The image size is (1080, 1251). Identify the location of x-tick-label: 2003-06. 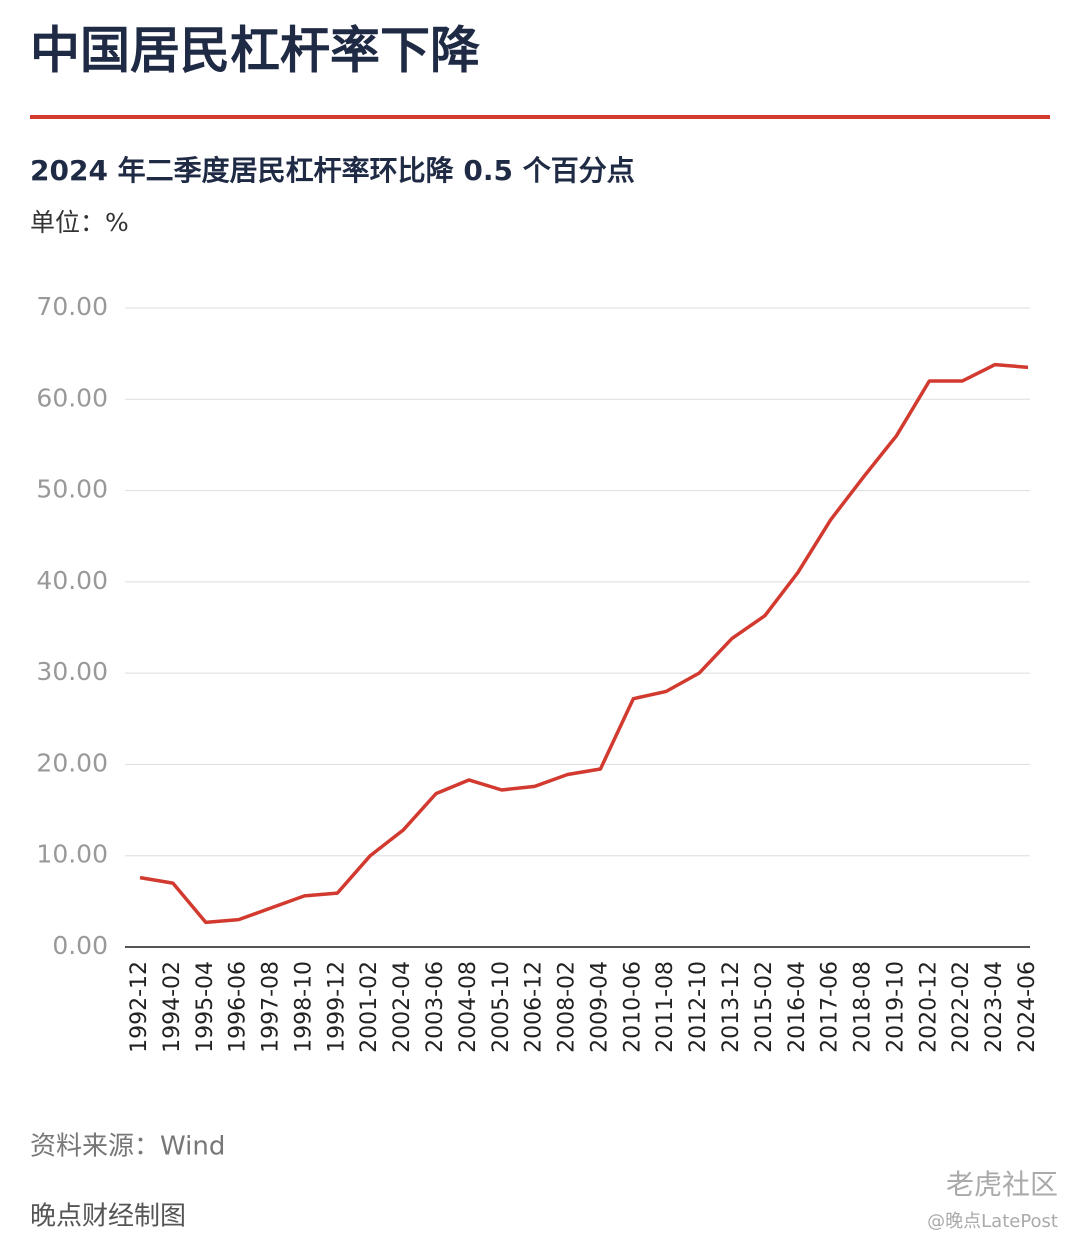
(435, 1007).